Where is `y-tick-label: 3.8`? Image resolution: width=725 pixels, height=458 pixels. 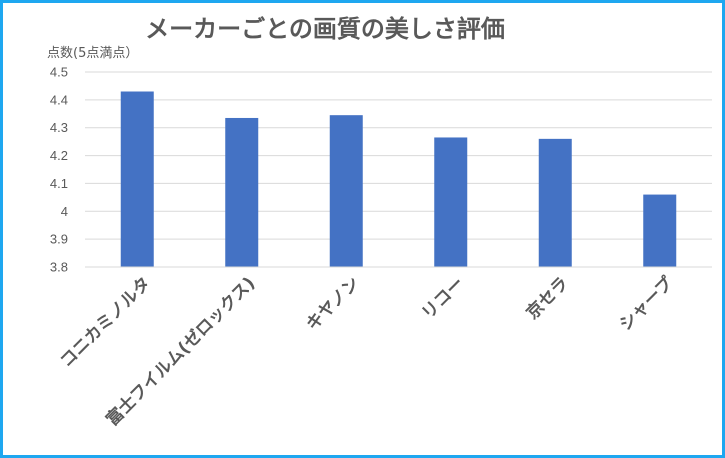
y-tick-label: 3.8 is located at coordinates (59, 267).